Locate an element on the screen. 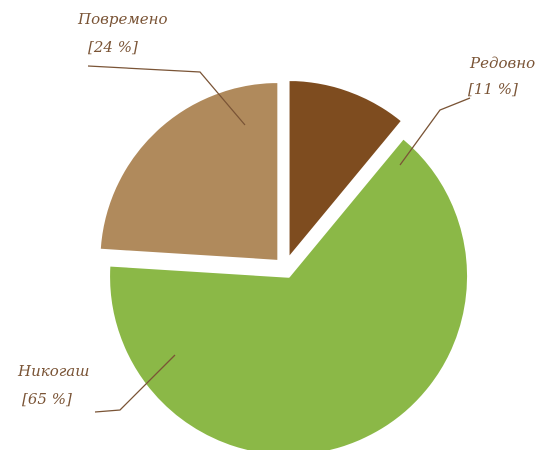  slice-label: Повремено is located at coordinates (122, 19).